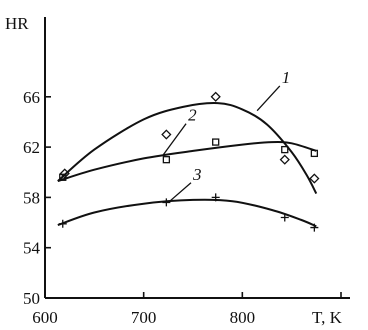 The width and height of the screenshot is (368, 330). I want to click on x-tick-label: 800, so click(243, 317).